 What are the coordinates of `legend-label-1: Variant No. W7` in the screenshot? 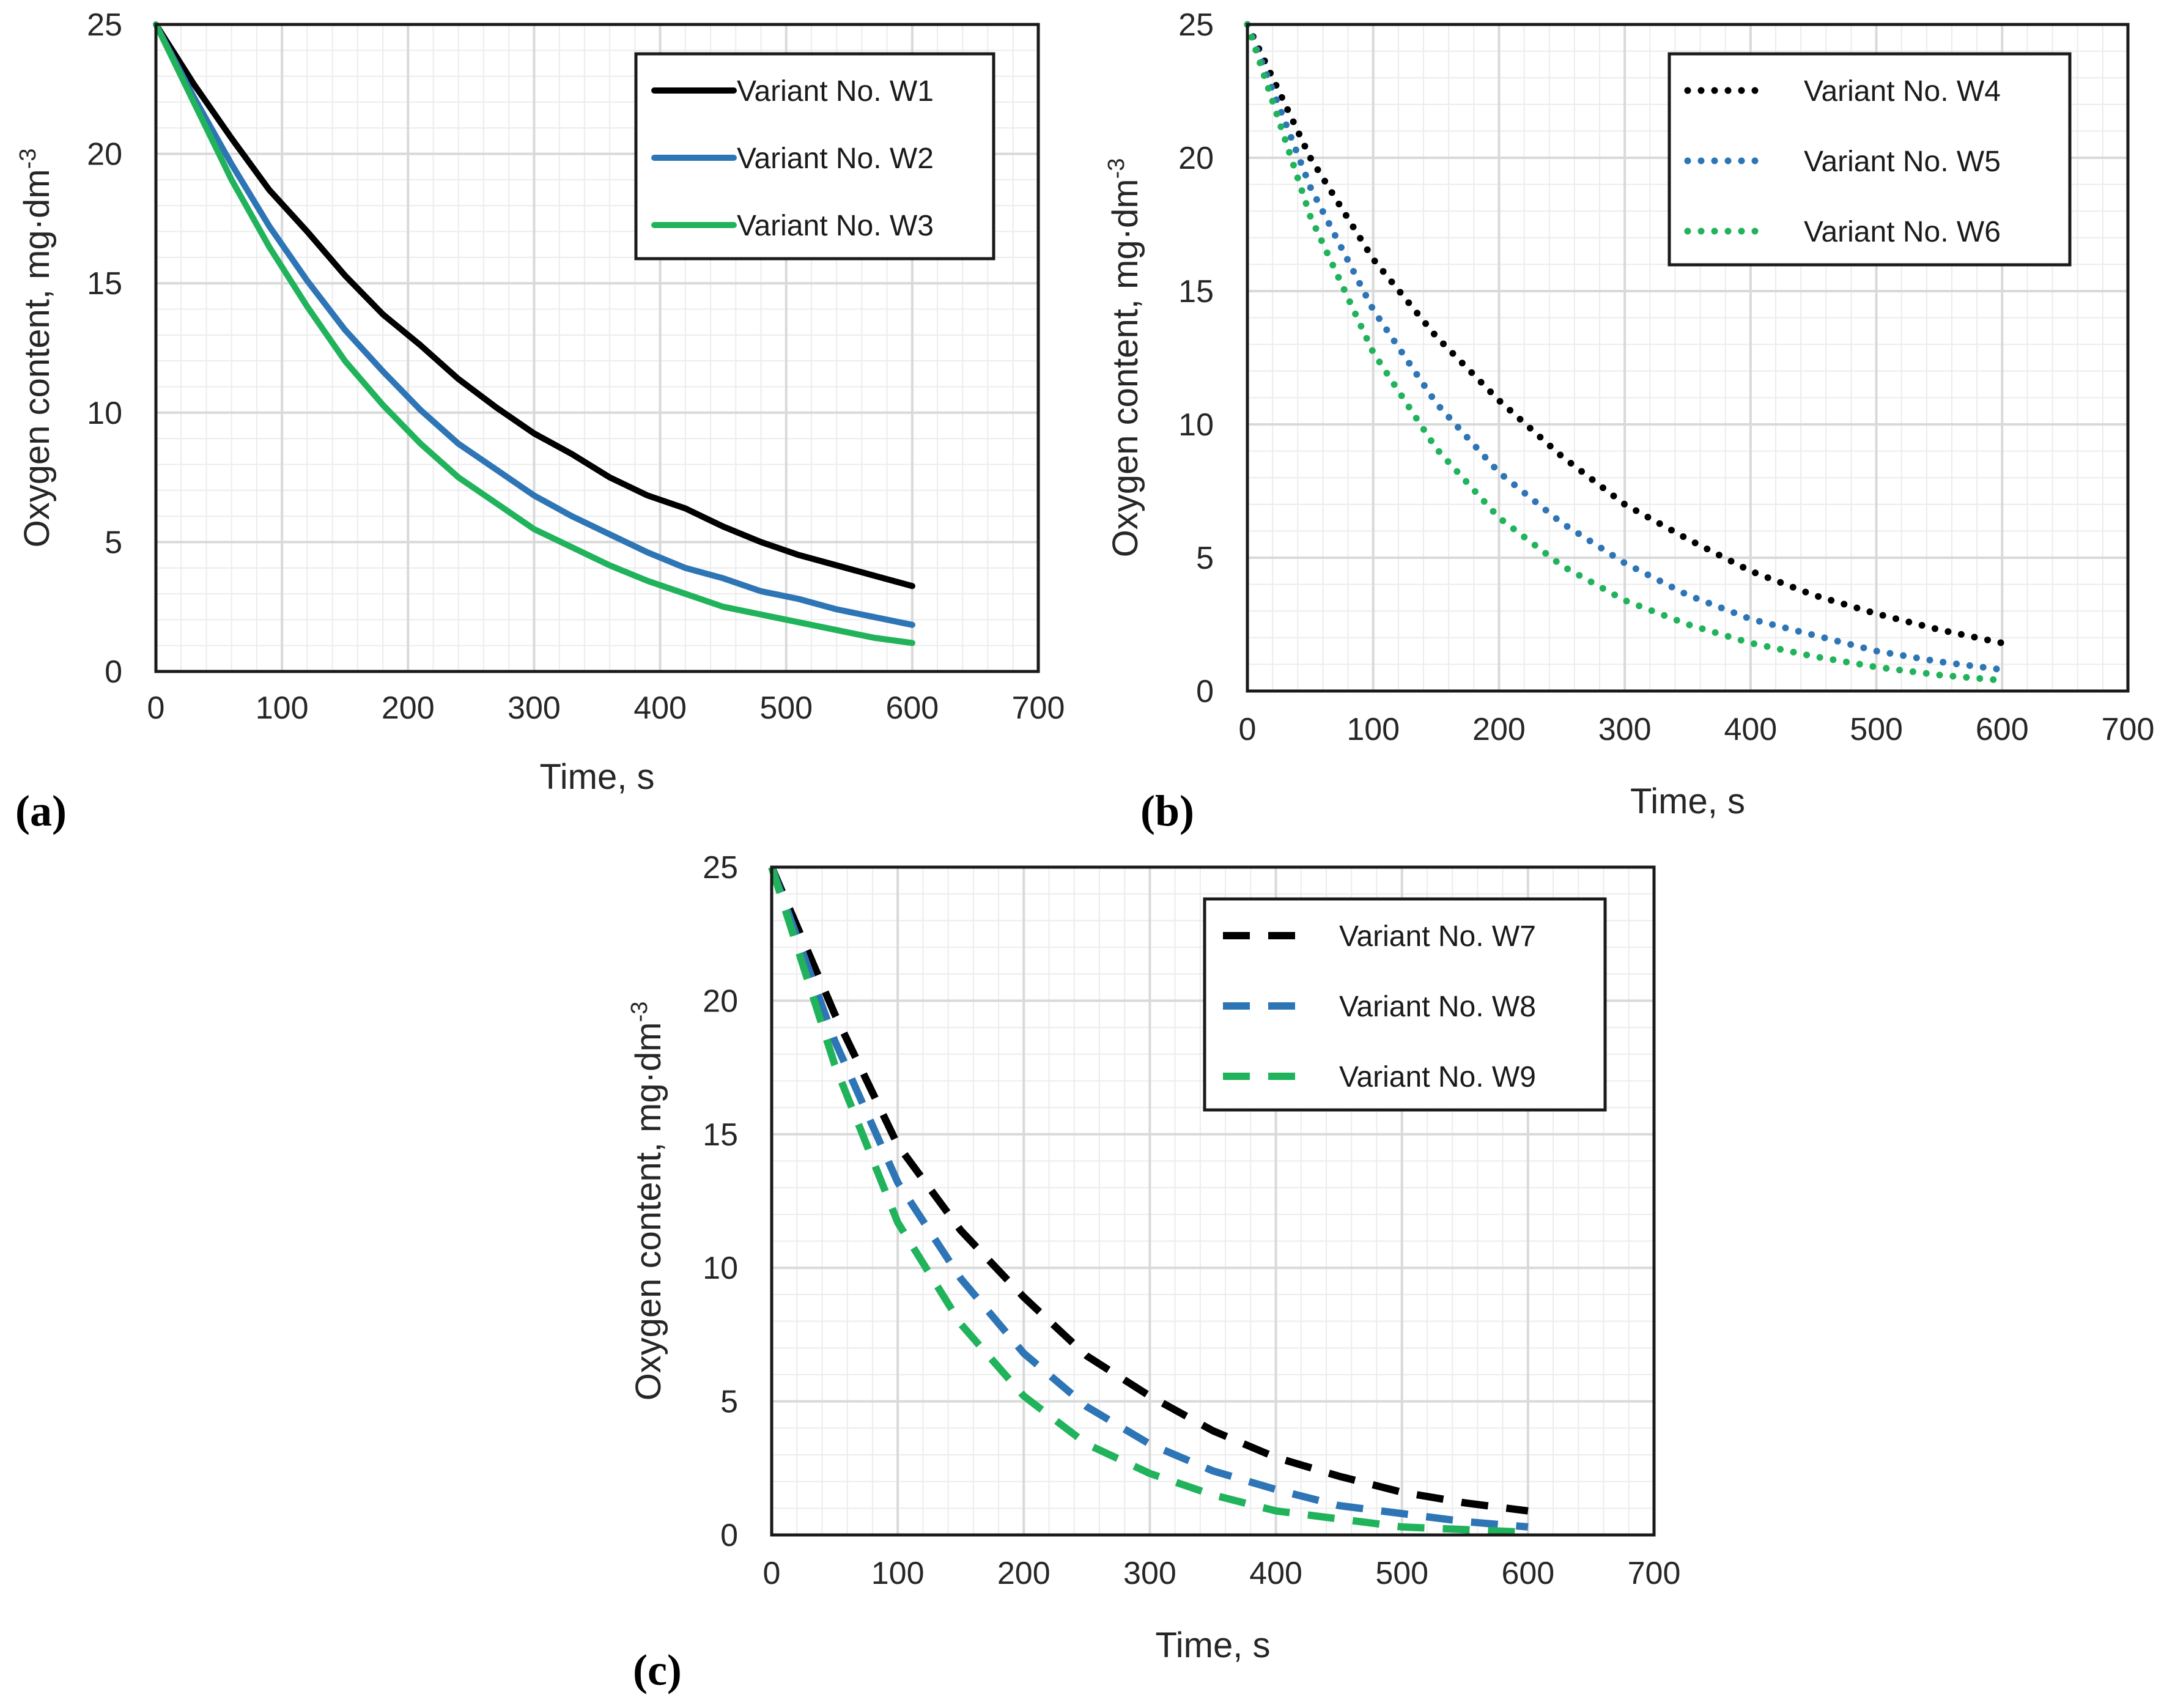 It's located at (1437, 936).